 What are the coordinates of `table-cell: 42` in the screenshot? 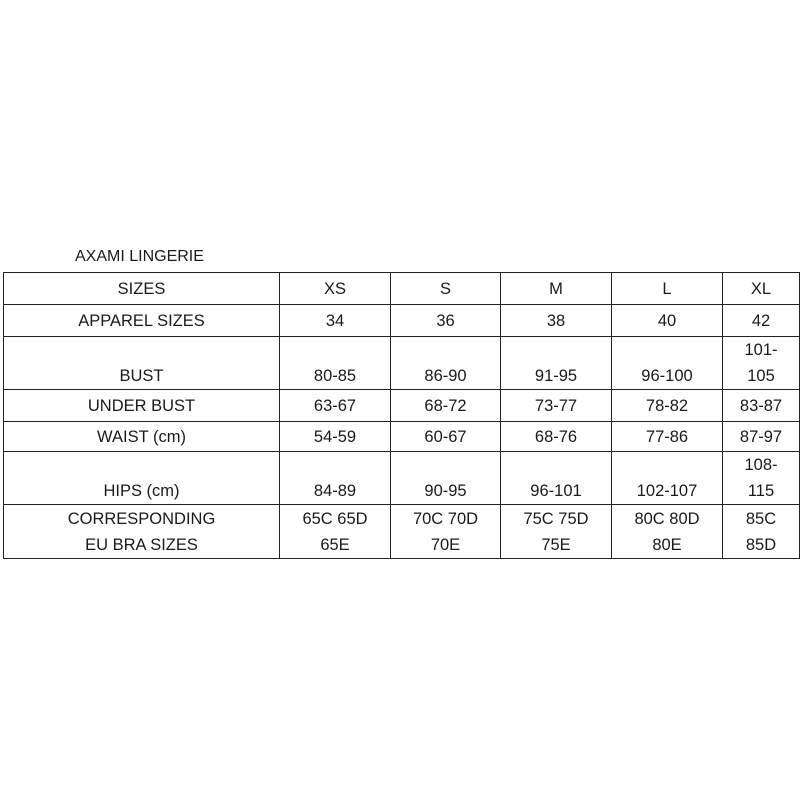 It's located at (761, 320).